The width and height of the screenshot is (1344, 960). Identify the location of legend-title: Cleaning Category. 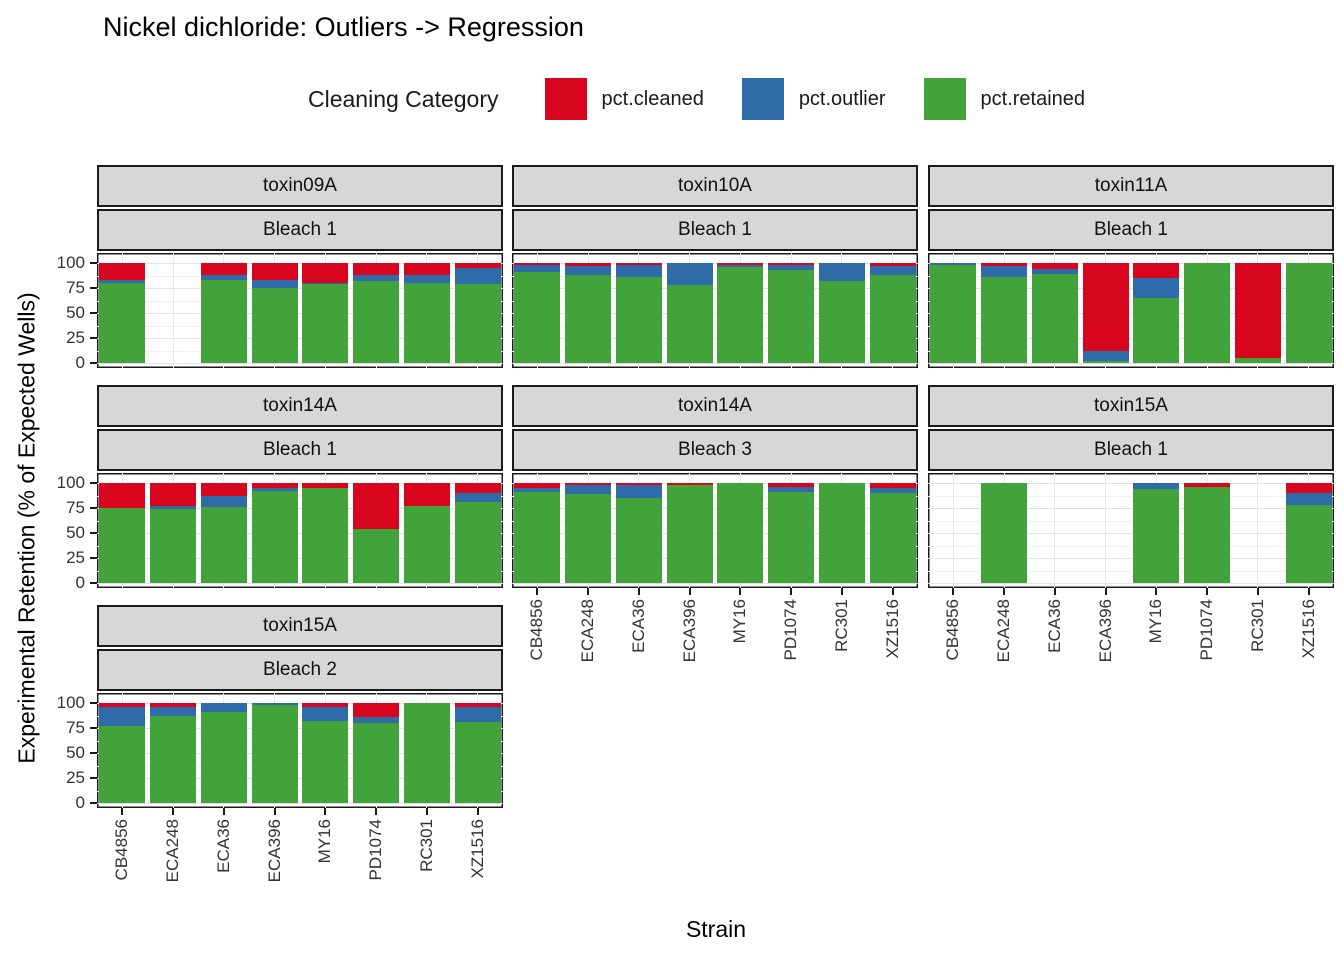
(403, 98).